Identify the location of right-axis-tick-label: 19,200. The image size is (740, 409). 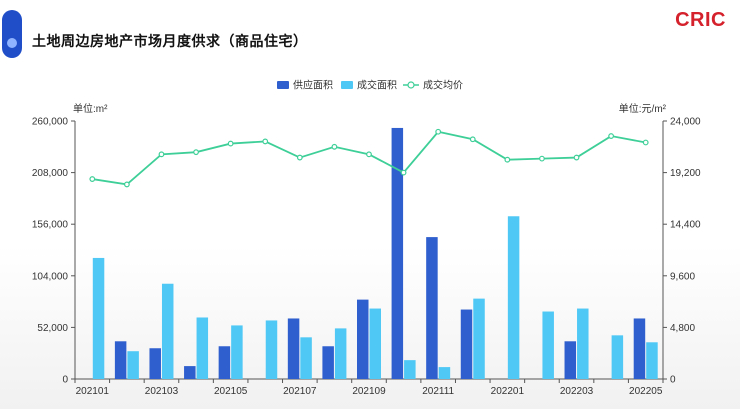
(685, 173).